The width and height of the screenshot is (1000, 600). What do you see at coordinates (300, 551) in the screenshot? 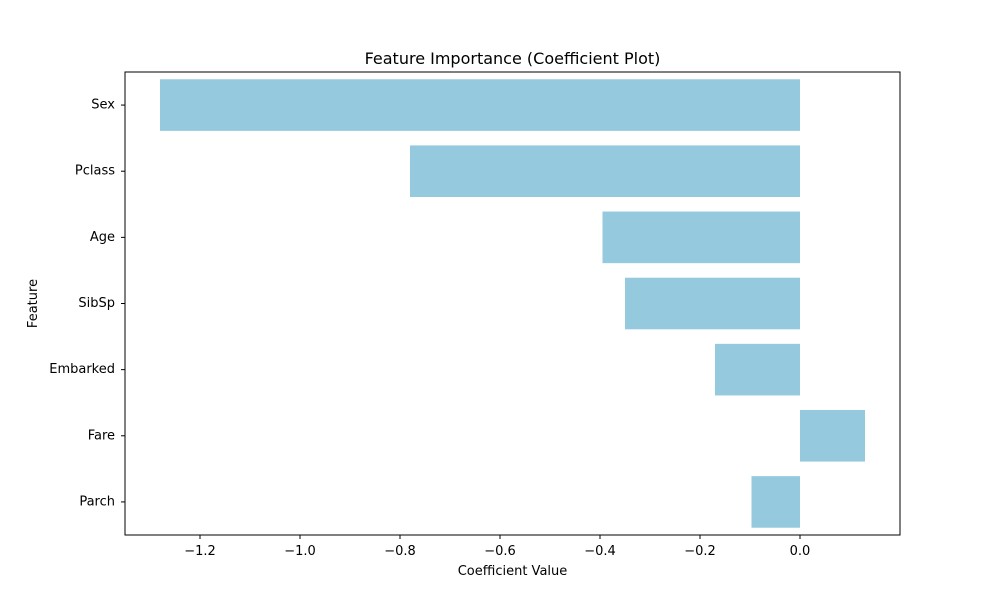
I see `x-tick-label: −1.0` at bounding box center [300, 551].